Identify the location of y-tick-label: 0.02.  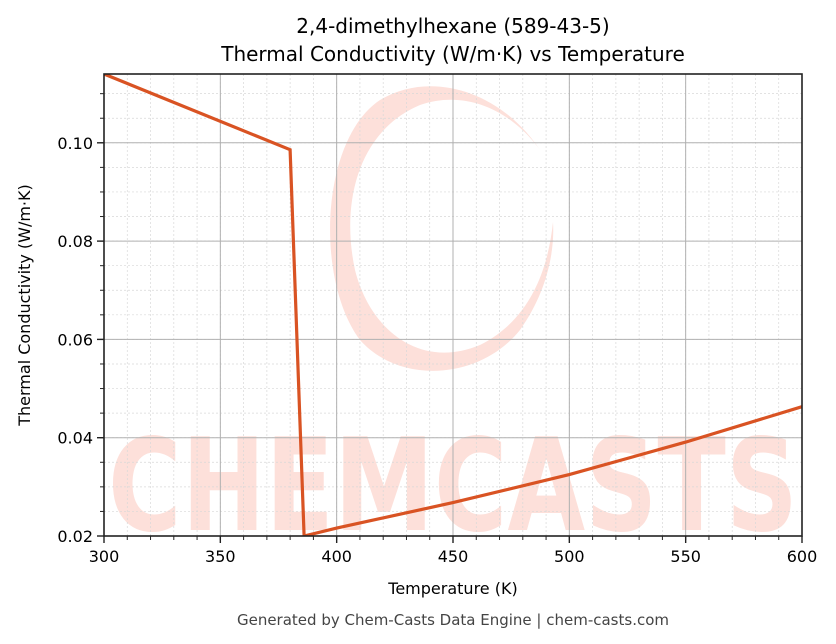
(75, 536).